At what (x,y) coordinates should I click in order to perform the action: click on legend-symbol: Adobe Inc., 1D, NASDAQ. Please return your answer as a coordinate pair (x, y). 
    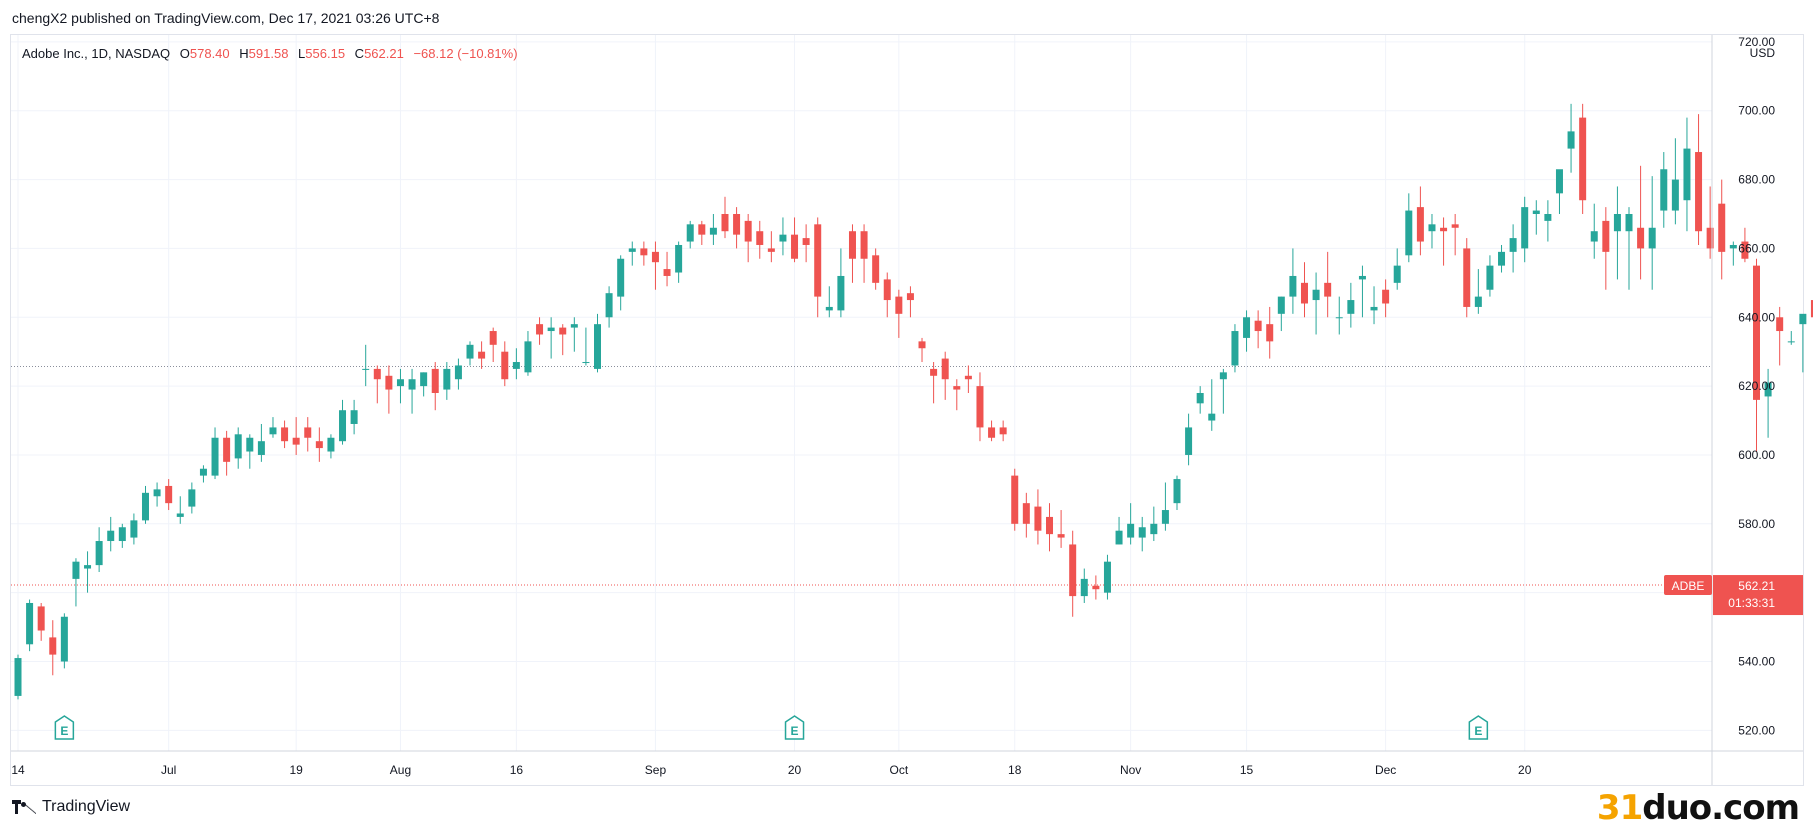
    Looking at the image, I should click on (96, 53).